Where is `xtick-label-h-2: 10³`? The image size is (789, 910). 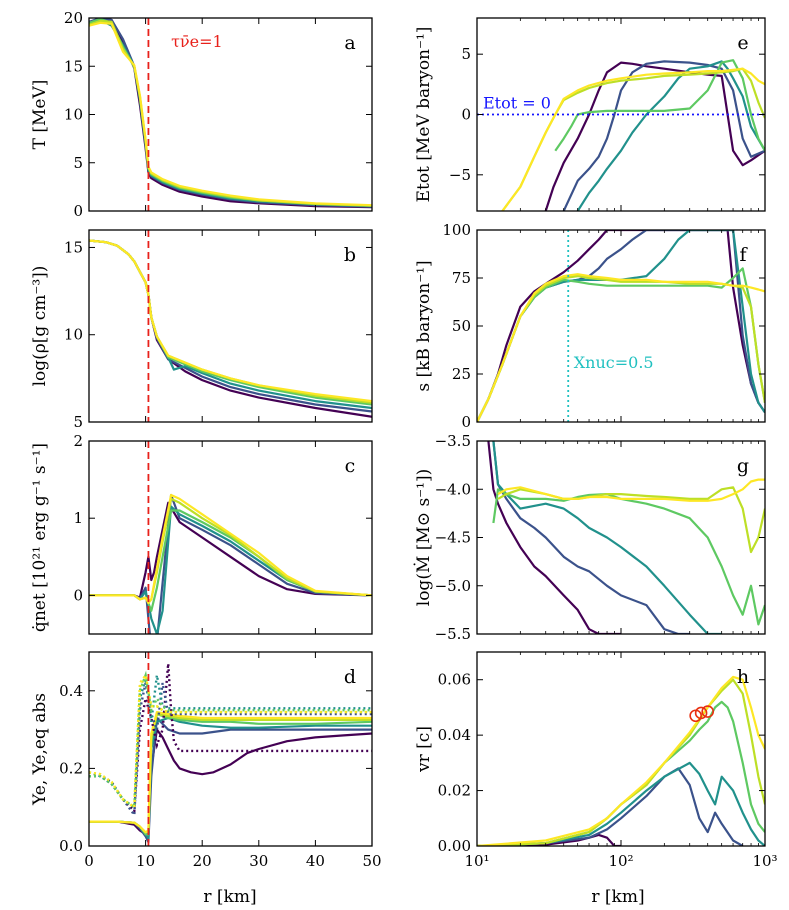
xtick-label-h-2: 10³ is located at coordinates (764, 861).